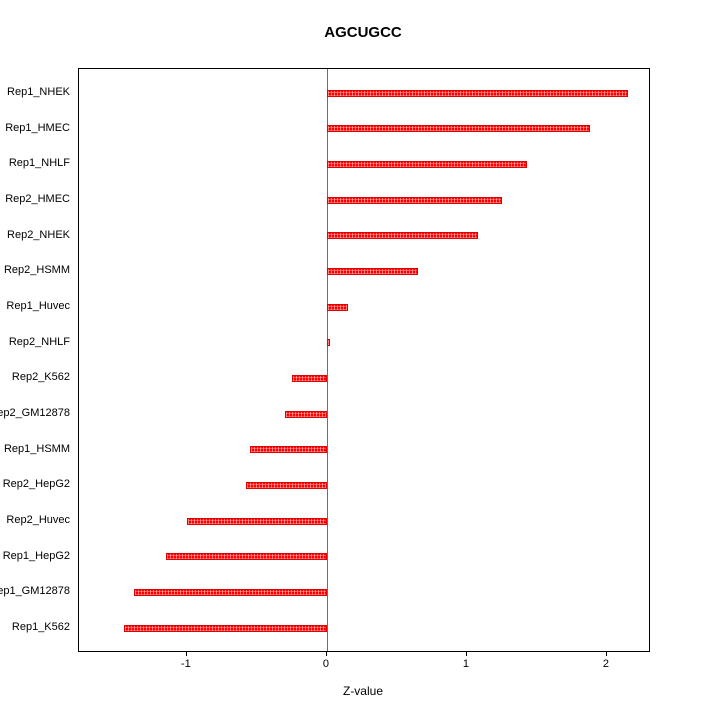 The height and width of the screenshot is (720, 720). I want to click on y-tick-label: Rep2_HSMM, so click(36, 270).